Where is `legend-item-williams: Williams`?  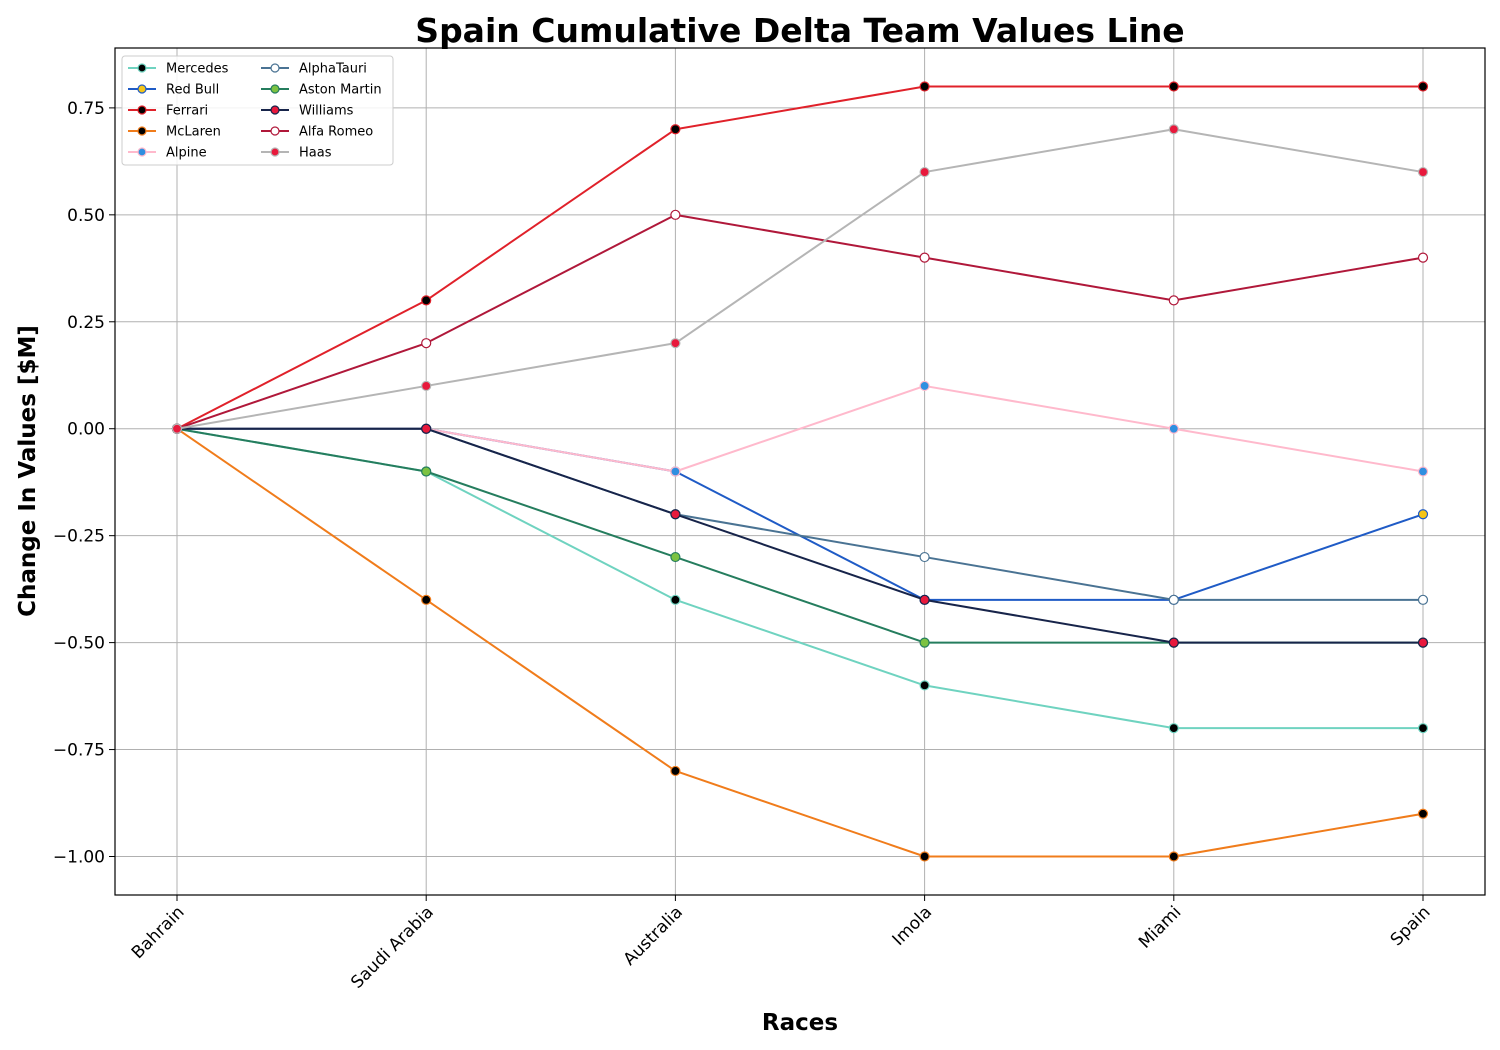
legend-item-williams: Williams is located at coordinates (307, 111).